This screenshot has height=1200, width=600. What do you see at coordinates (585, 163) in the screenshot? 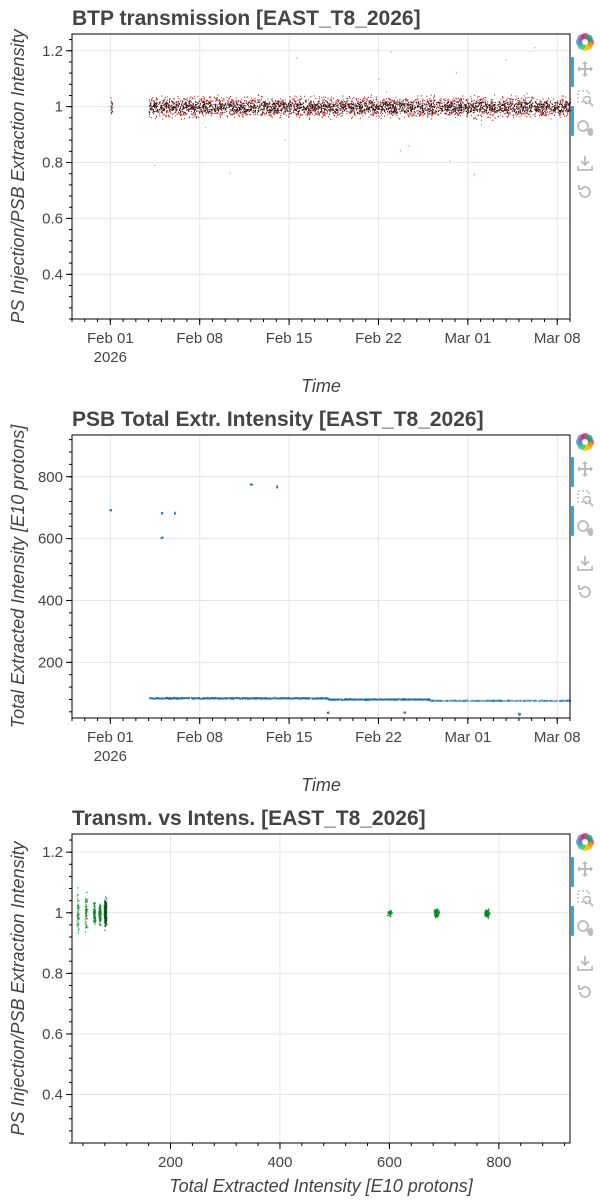
I see `save-tool` at bounding box center [585, 163].